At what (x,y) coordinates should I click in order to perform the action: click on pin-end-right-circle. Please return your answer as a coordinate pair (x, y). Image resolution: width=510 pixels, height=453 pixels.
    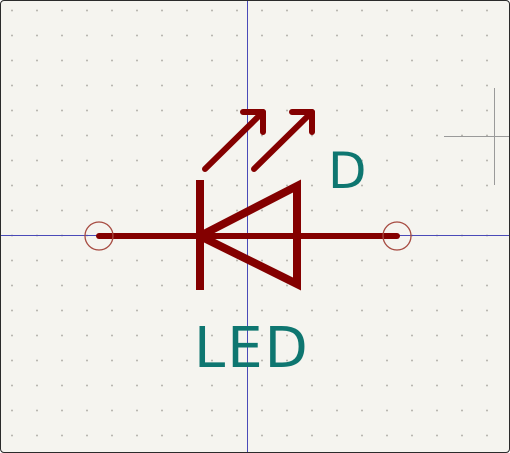
    Looking at the image, I should click on (397, 236).